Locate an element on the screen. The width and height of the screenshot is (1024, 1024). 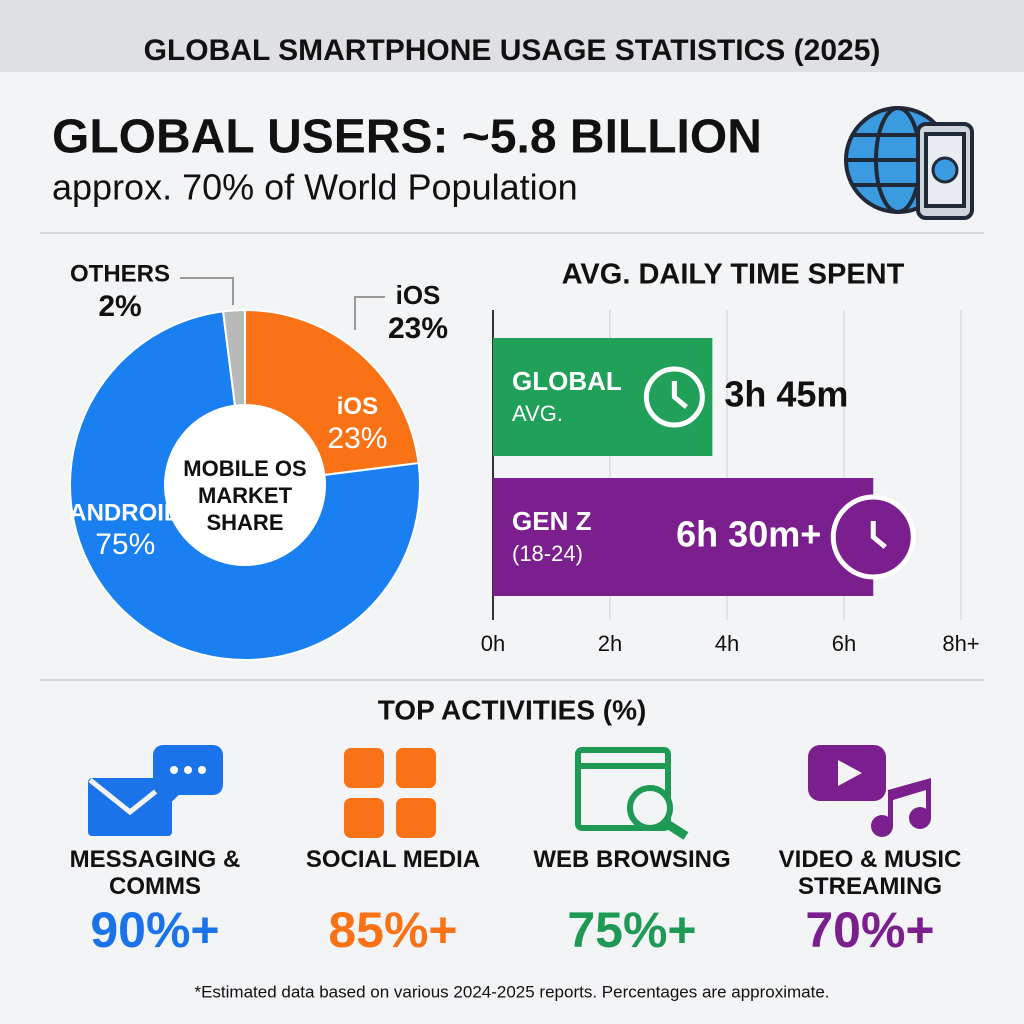
pie-slice is located at coordinates (245, 485).